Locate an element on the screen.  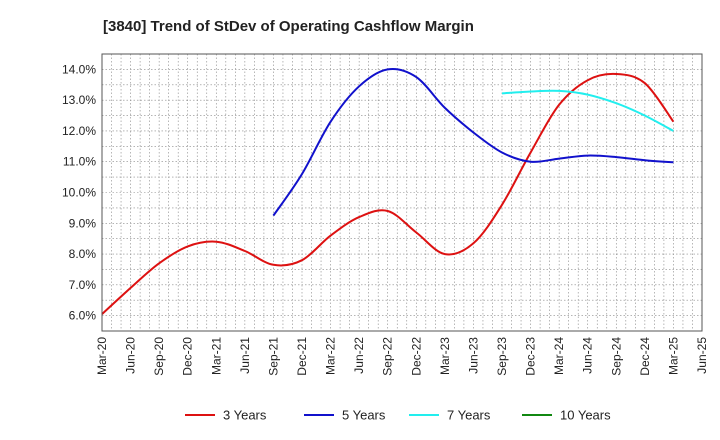
y-tick-label: 9.0% is located at coordinates (83, 223).